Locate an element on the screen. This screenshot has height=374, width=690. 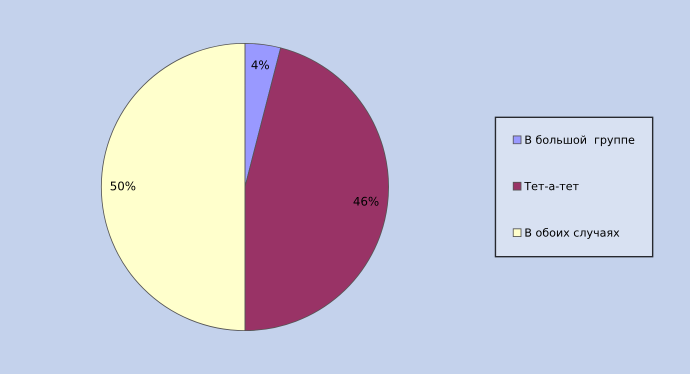
legend-label: Тет-а-тет is located at coordinates (551, 186).